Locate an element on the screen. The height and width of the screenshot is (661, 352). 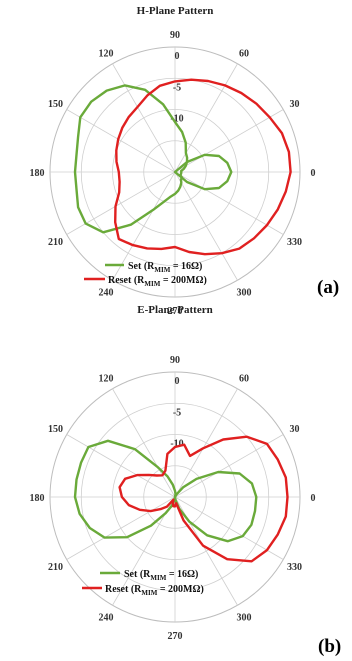
panel-label: (b) is located at coordinates (329, 646).